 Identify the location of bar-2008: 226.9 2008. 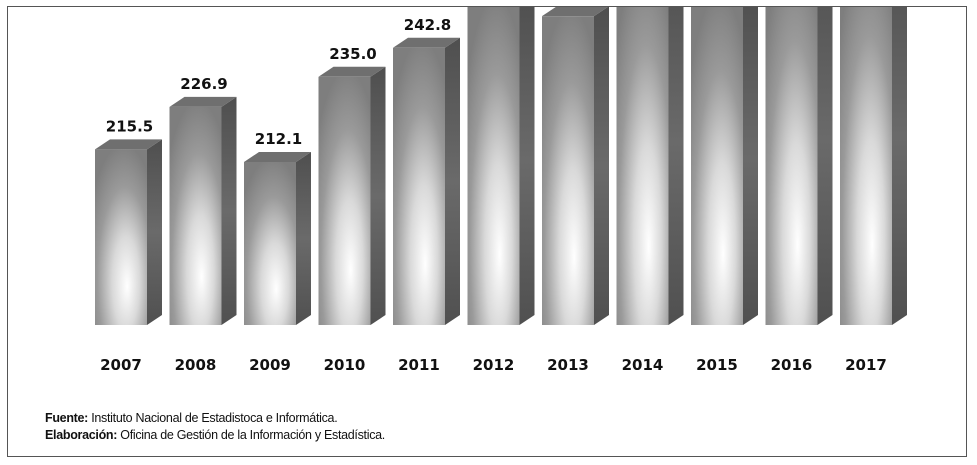
(203, 224).